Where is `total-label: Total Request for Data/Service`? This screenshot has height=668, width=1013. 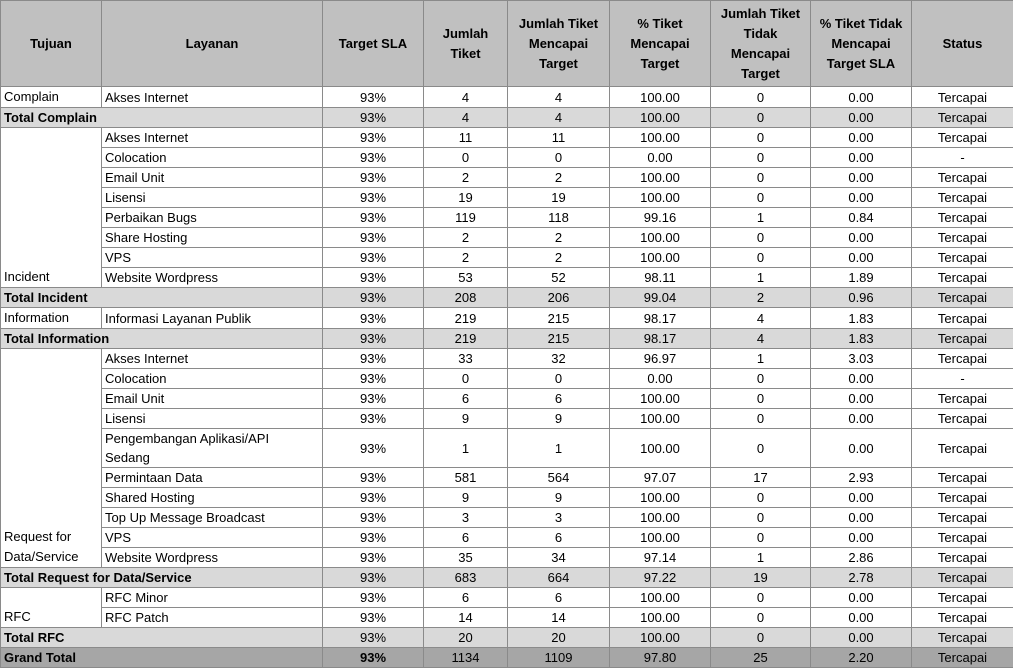
total-label: Total Request for Data/Service is located at coordinates (161, 577).